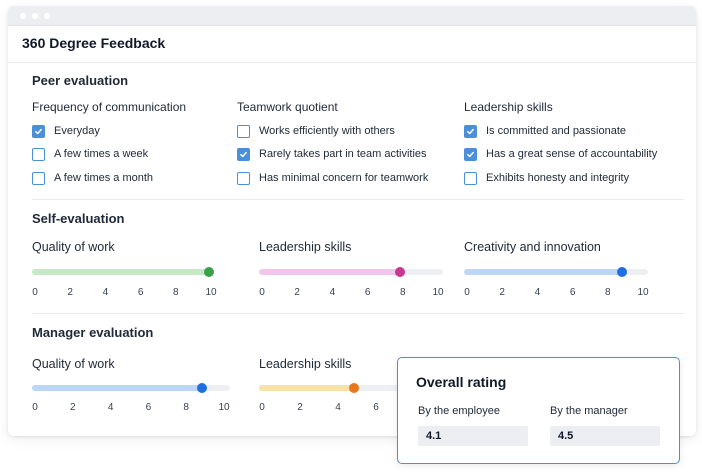 The width and height of the screenshot is (702, 475). Describe the element at coordinates (352, 62) in the screenshot. I see `header-divider` at that location.